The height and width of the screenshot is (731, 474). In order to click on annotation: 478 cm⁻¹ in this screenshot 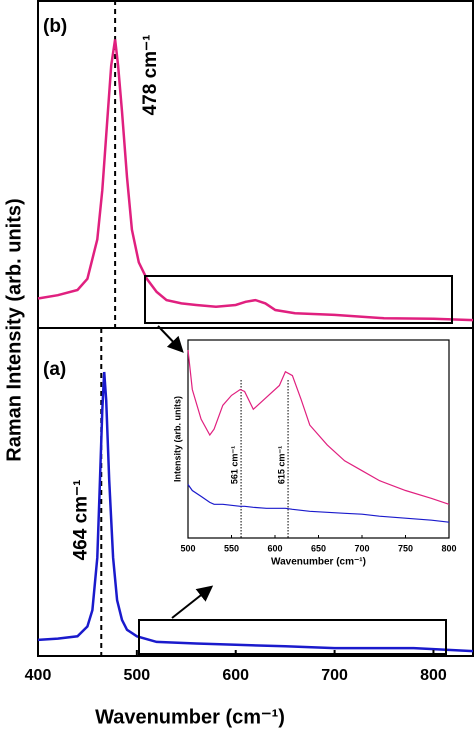, I will do `click(150, 75)`.